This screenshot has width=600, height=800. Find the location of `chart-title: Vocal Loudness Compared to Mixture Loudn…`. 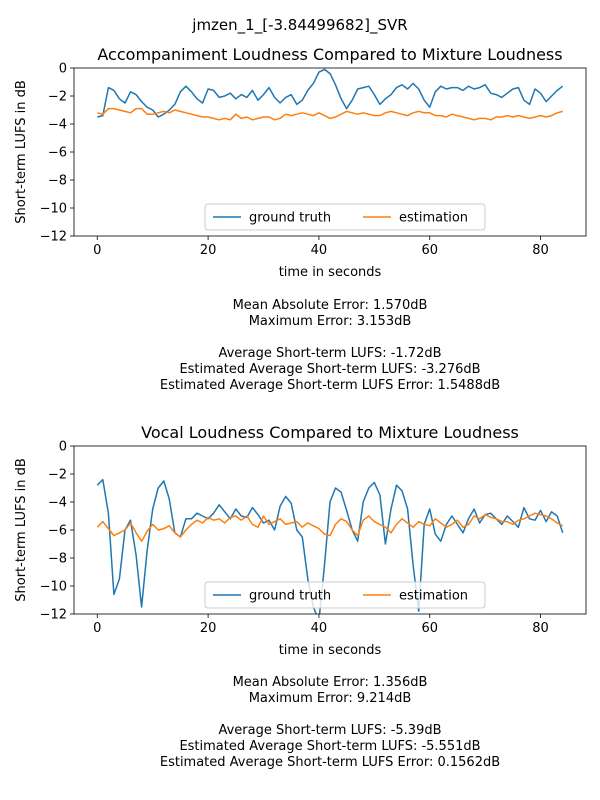

chart-title: Vocal Loudness Compared to Mixture Loudn… is located at coordinates (330, 432).